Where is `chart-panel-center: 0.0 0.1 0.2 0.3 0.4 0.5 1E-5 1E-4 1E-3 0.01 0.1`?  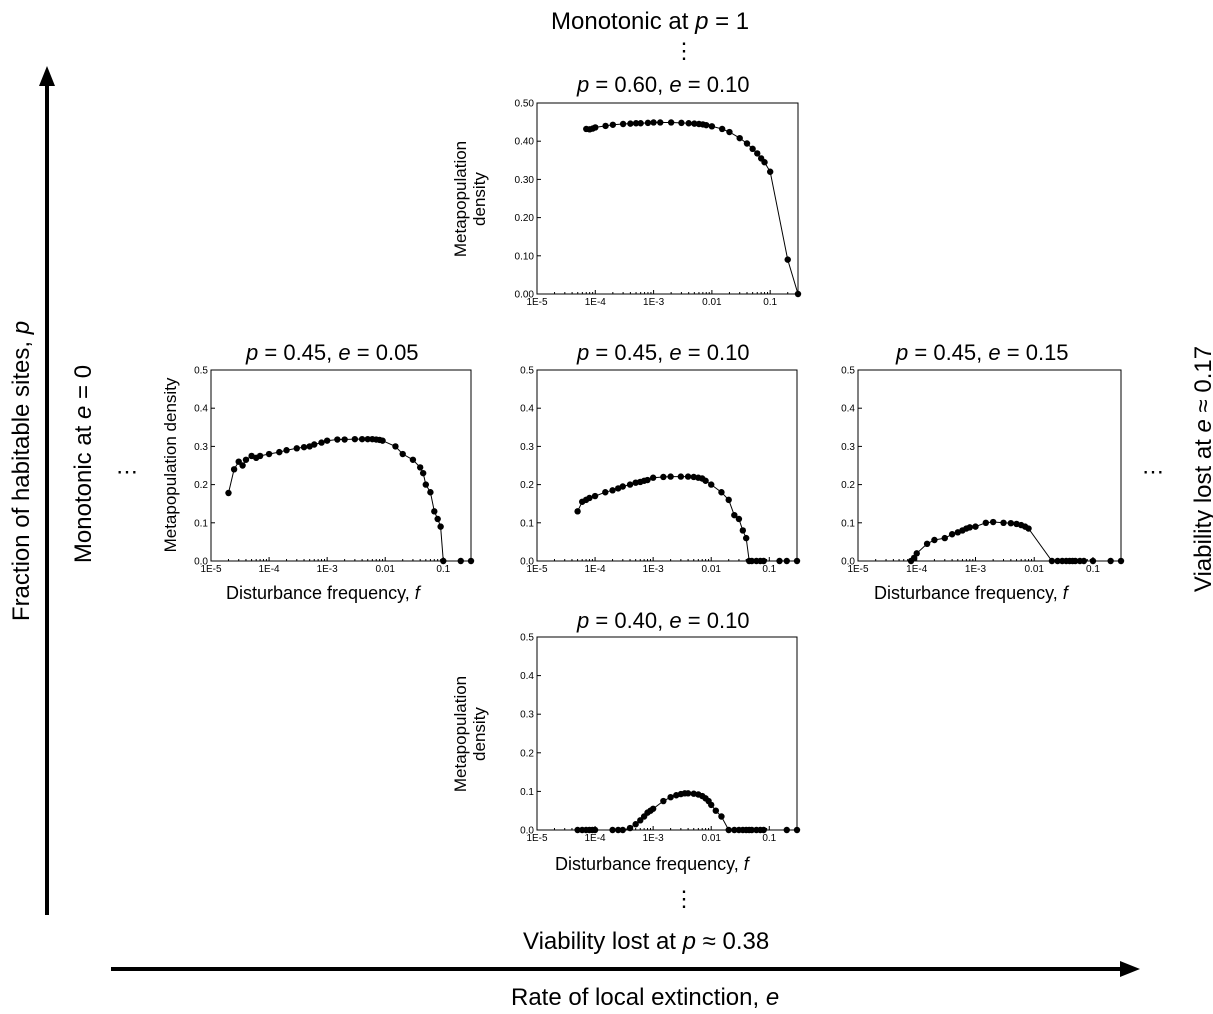
chart-panel-center: 0.0 0.1 0.2 0.3 0.4 0.5 1E-5 1E-4 1E-3 0.01 0.1 is located at coordinates (660, 470).